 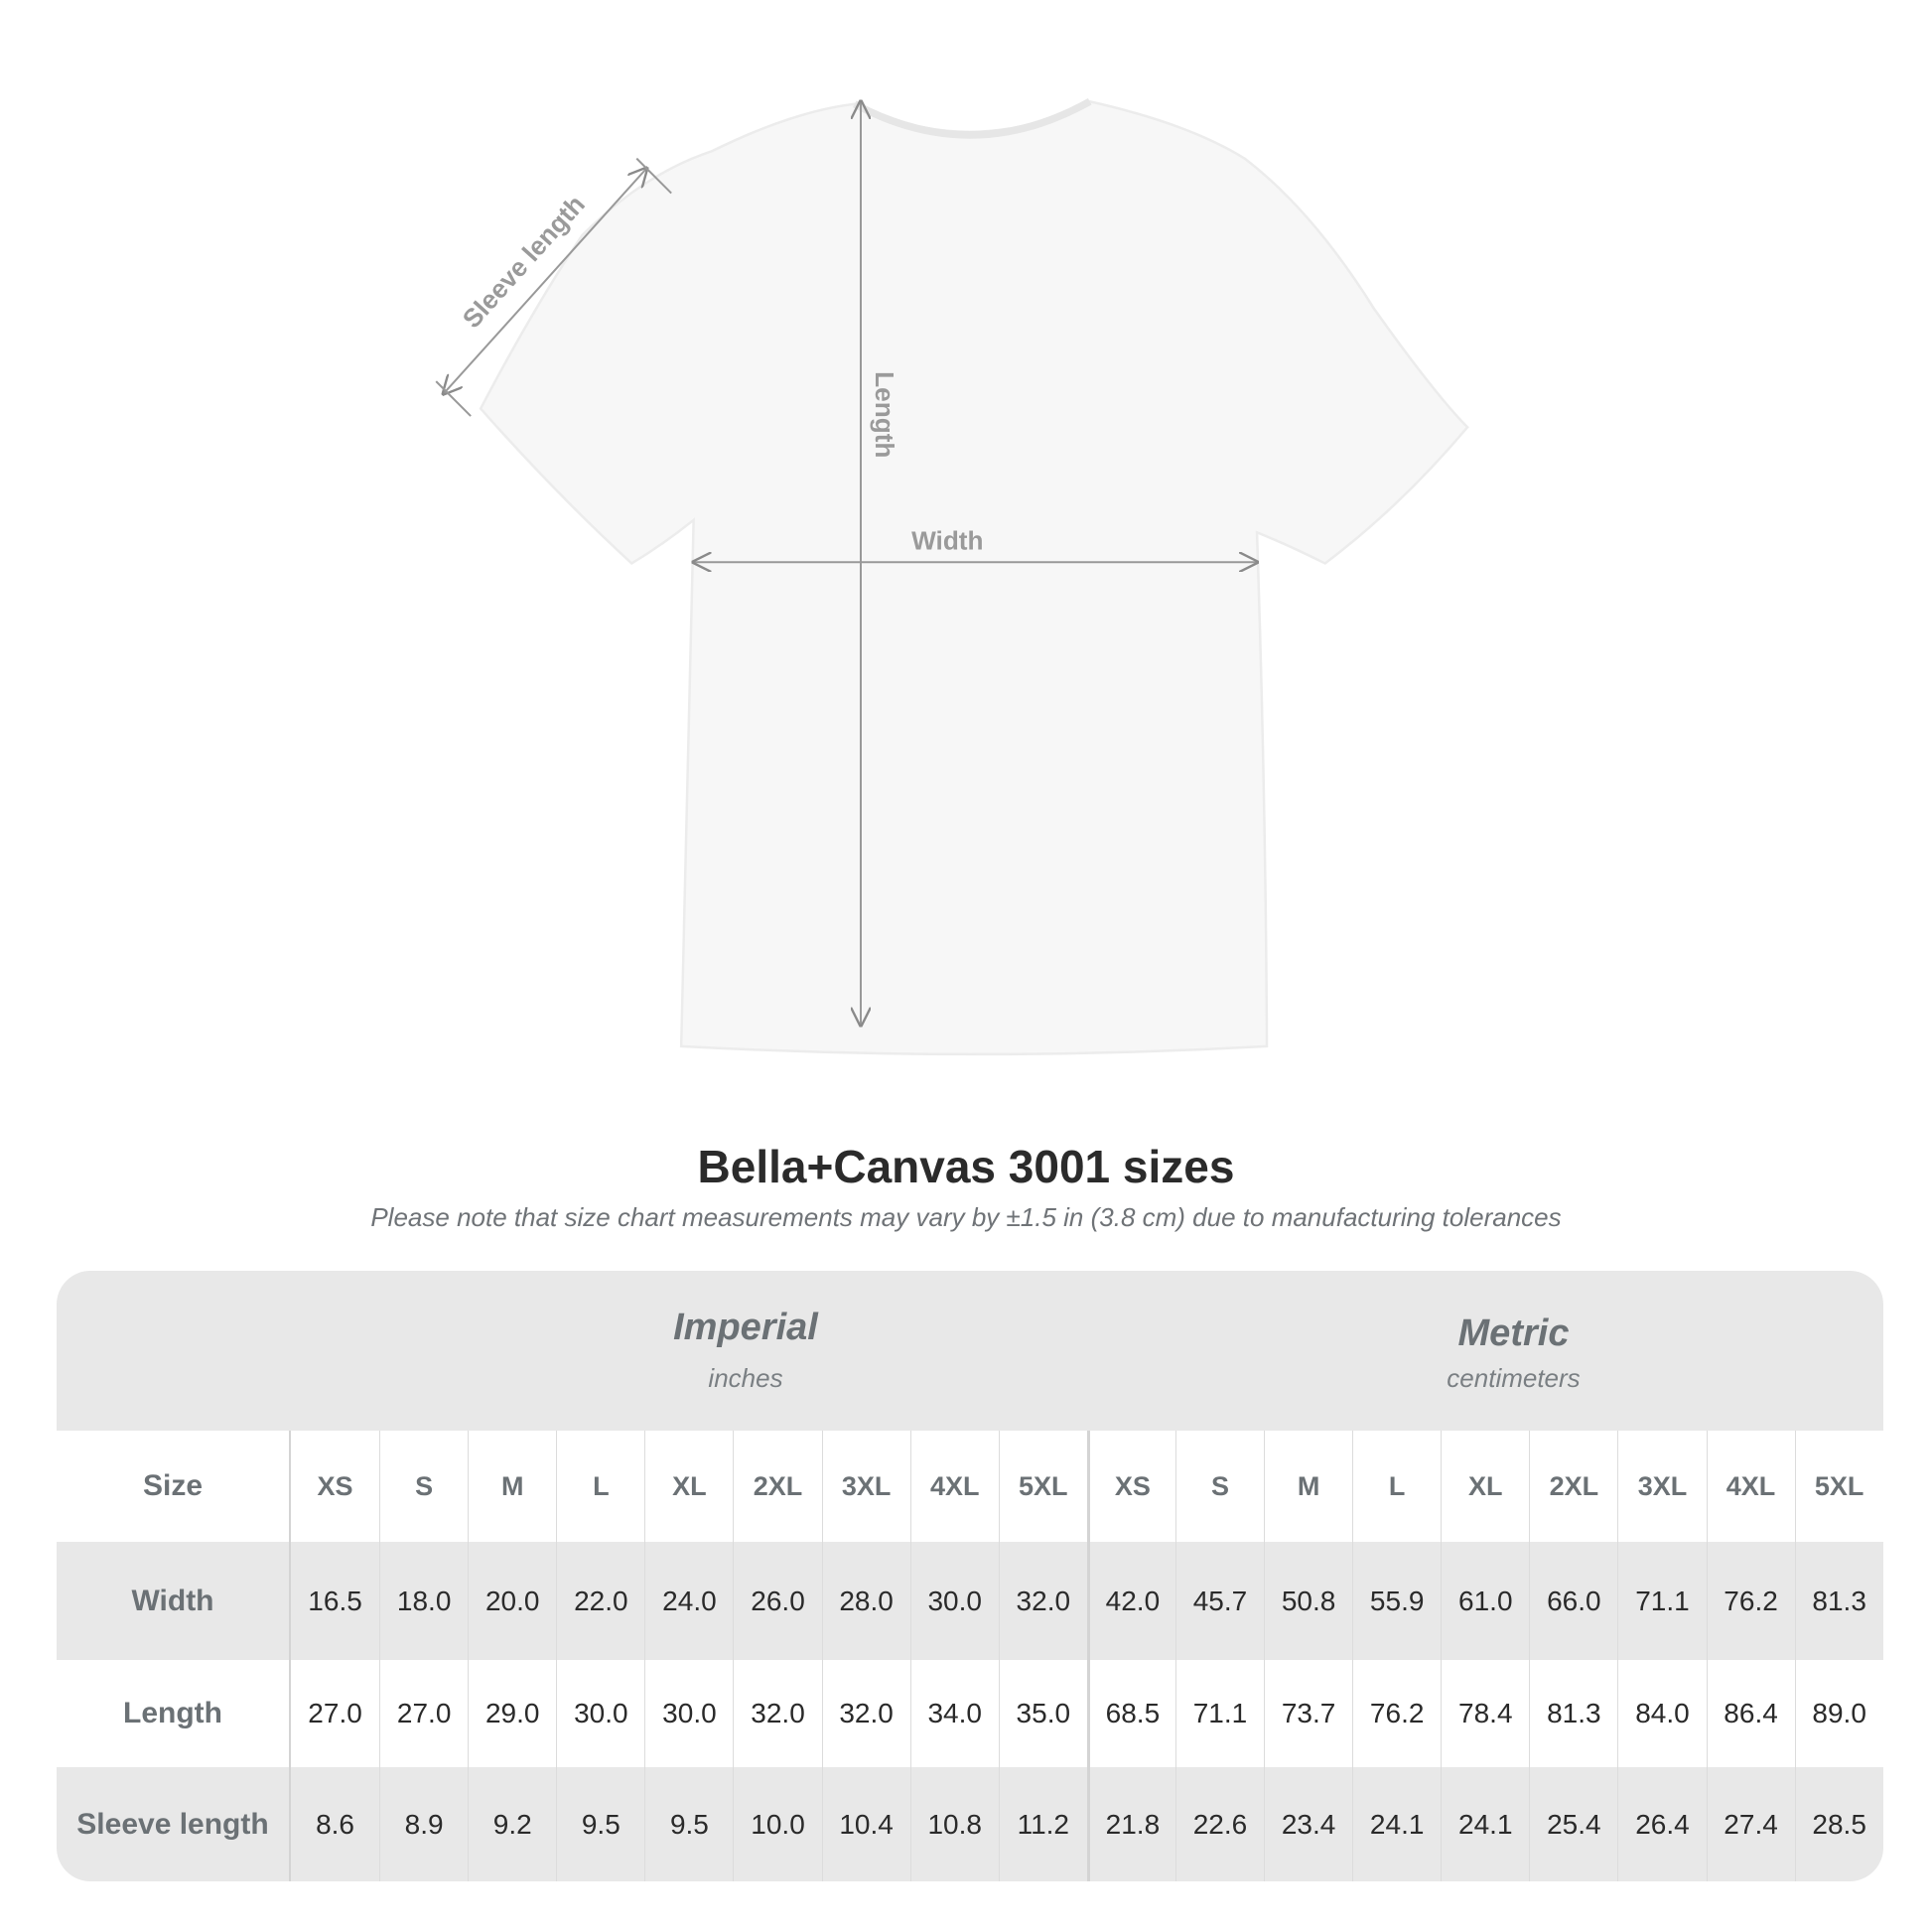 I want to click on value-cell: 45.7, so click(x=1219, y=1601).